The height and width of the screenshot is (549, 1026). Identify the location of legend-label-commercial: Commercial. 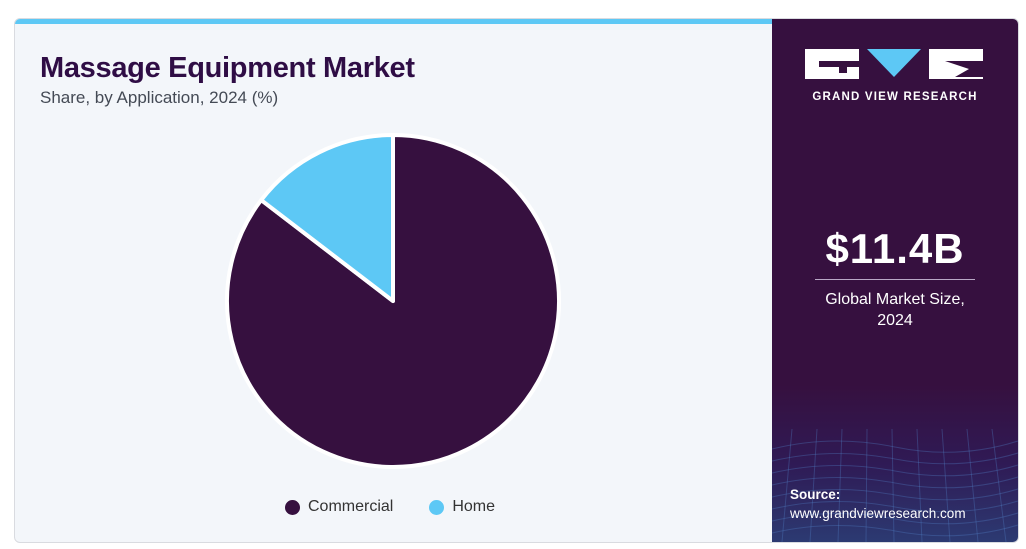
(351, 506).